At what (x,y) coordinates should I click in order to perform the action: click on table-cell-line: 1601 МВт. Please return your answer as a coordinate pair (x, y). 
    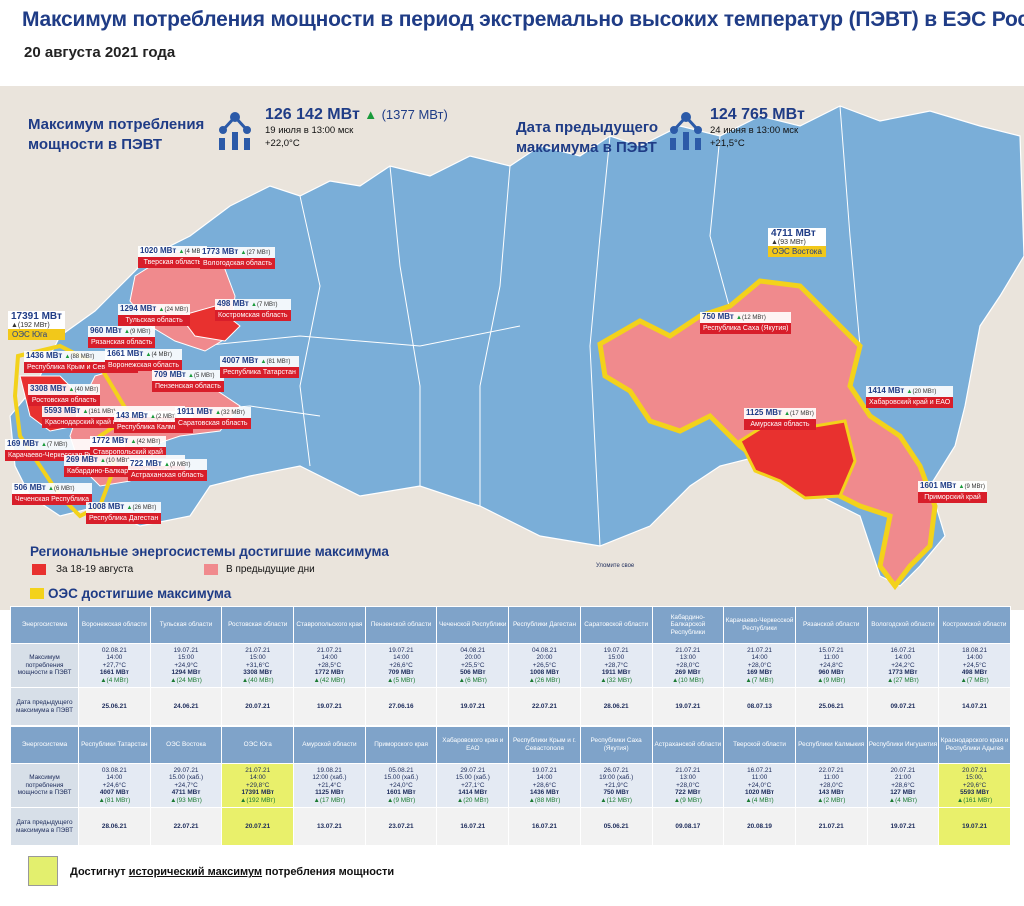
    Looking at the image, I should click on (401, 793).